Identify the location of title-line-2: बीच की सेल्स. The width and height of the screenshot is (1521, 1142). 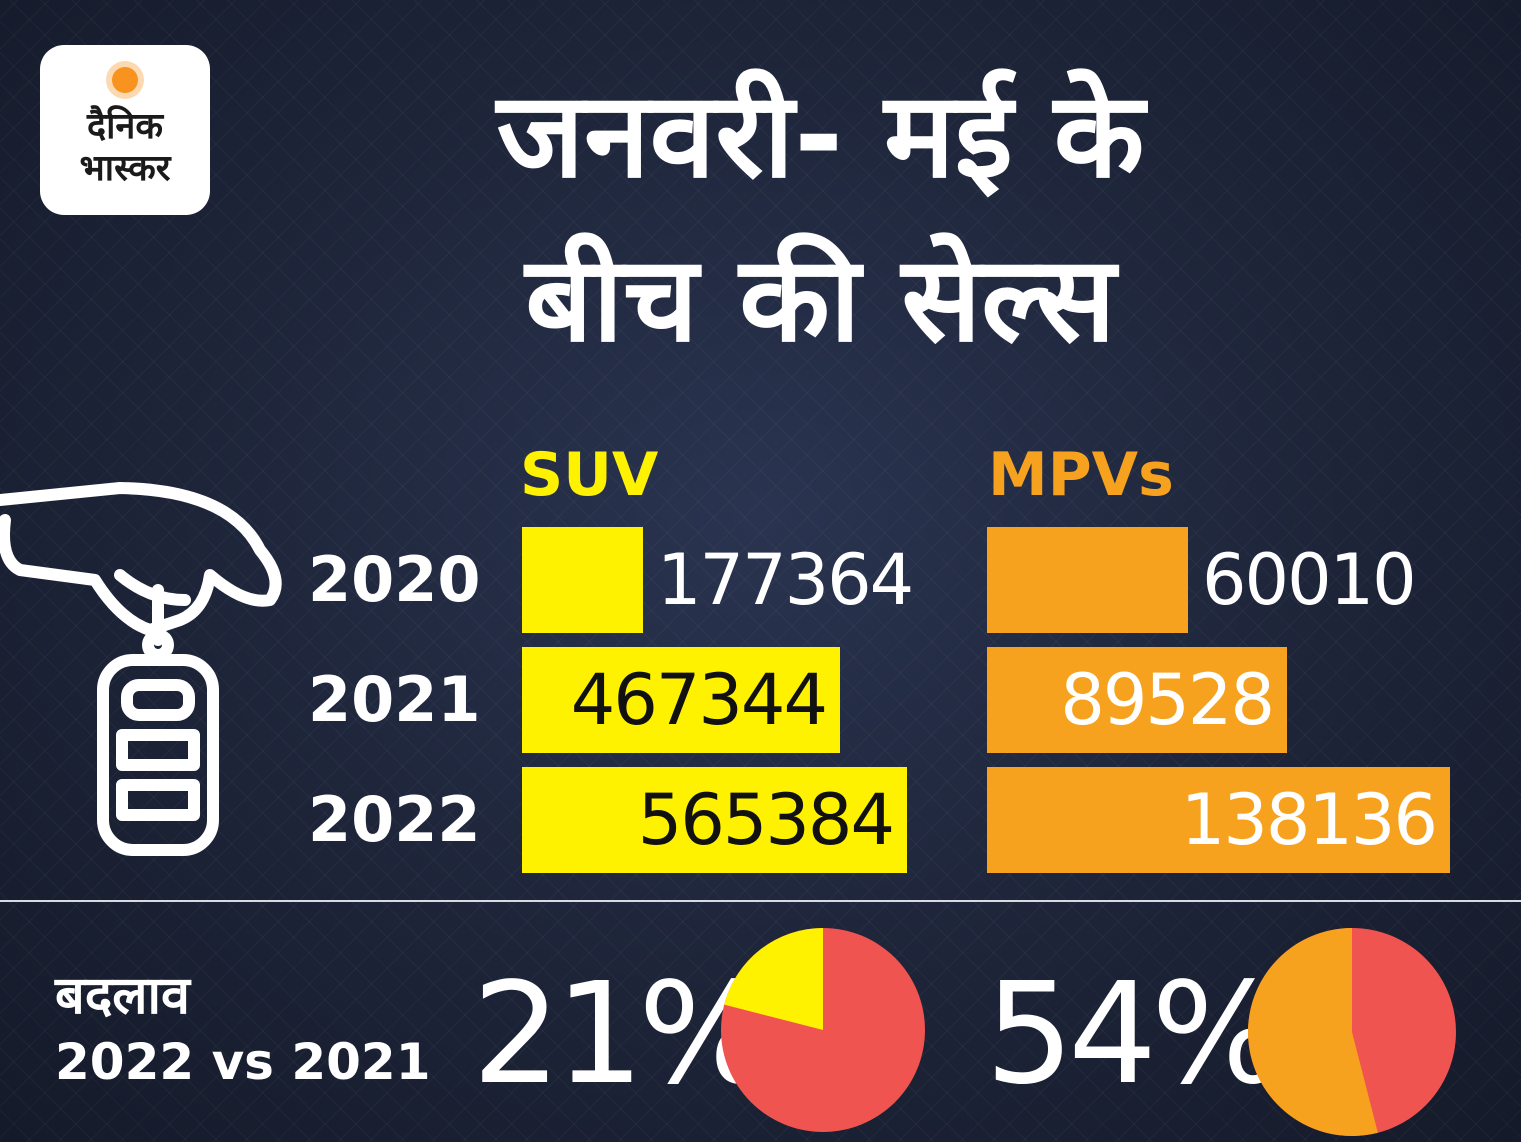
(820, 299).